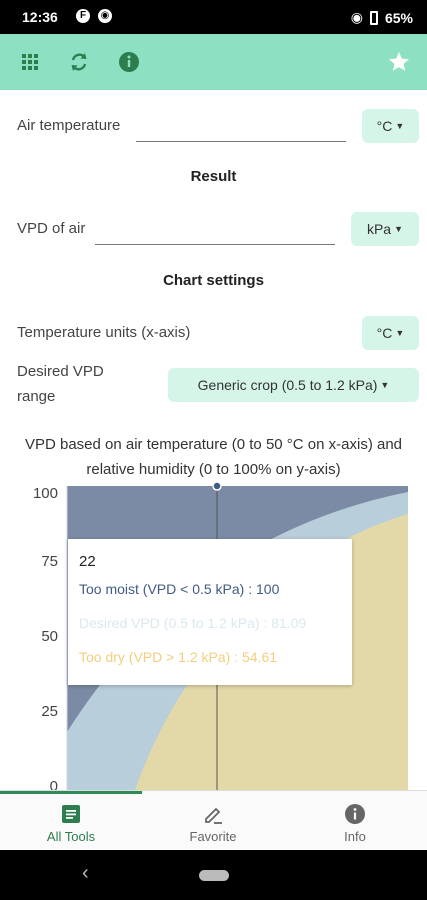 The image size is (427, 900). What do you see at coordinates (398, 17) in the screenshot?
I see `battery-percent: 65%` at bounding box center [398, 17].